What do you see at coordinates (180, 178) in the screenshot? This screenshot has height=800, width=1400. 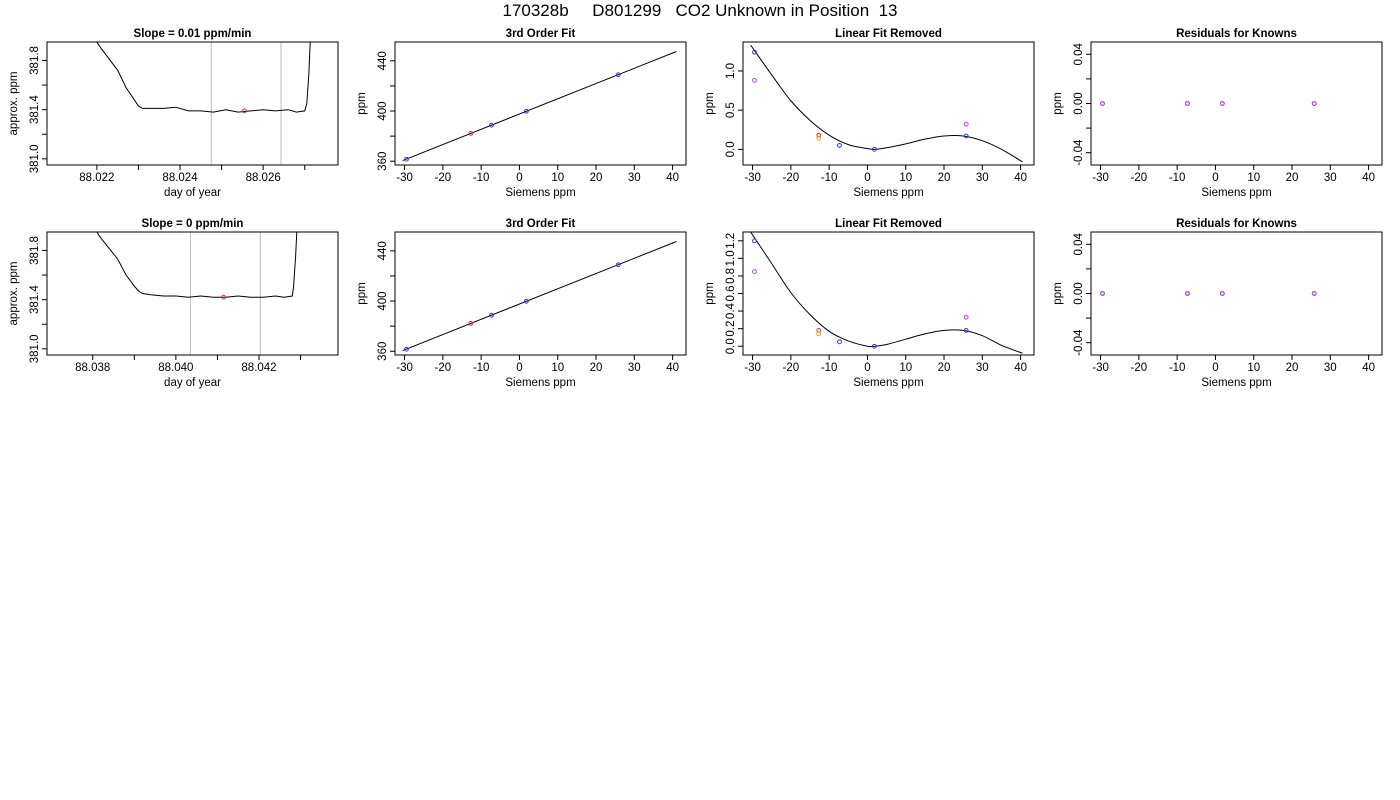 I see `x-tick-label: 88.024` at bounding box center [180, 178].